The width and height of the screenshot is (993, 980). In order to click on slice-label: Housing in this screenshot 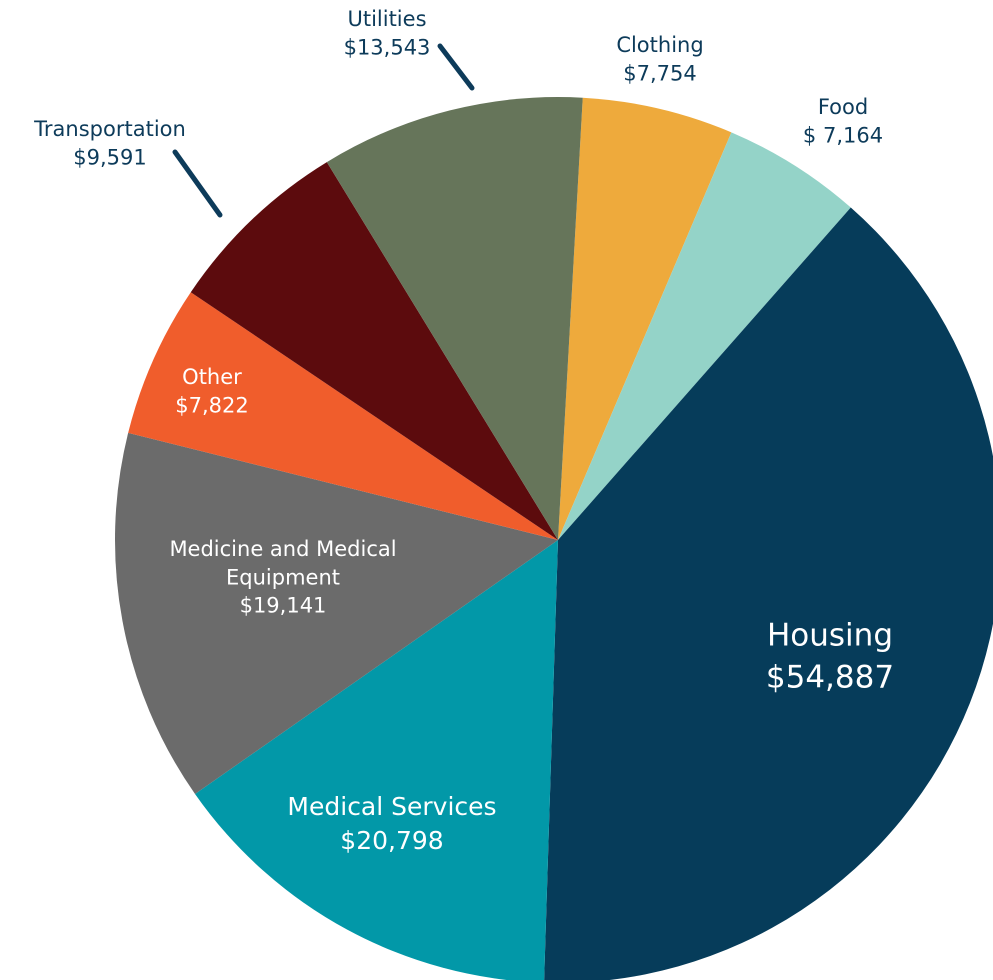, I will do `click(830, 636)`.